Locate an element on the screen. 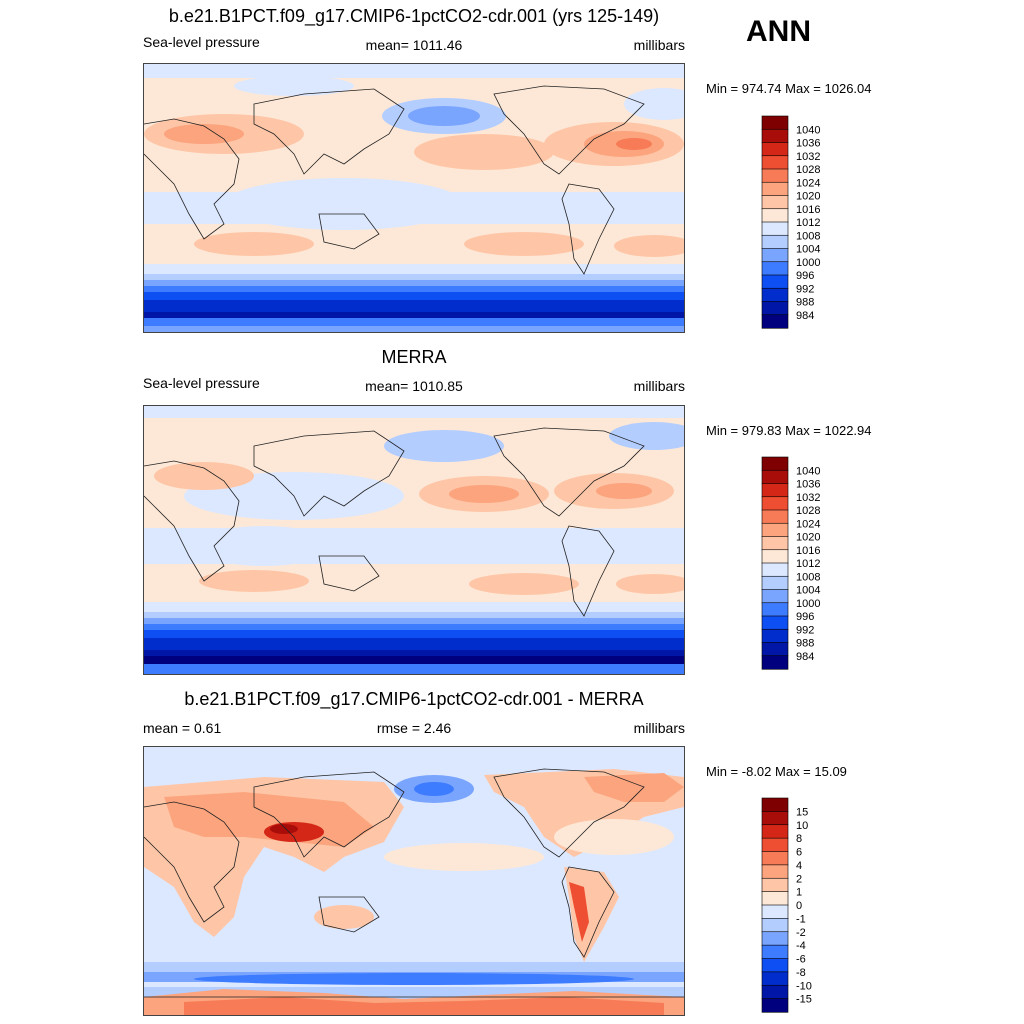 The image size is (1024, 1024). panel-1-map is located at coordinates (414, 198).